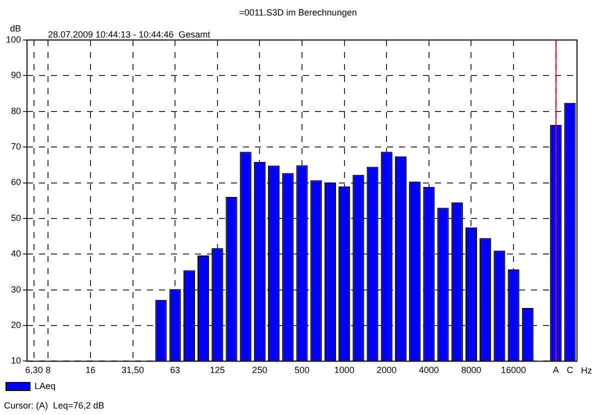 This screenshot has height=415, width=595. What do you see at coordinates (513, 370) in the screenshot?
I see `x-tick-label: 16000` at bounding box center [513, 370].